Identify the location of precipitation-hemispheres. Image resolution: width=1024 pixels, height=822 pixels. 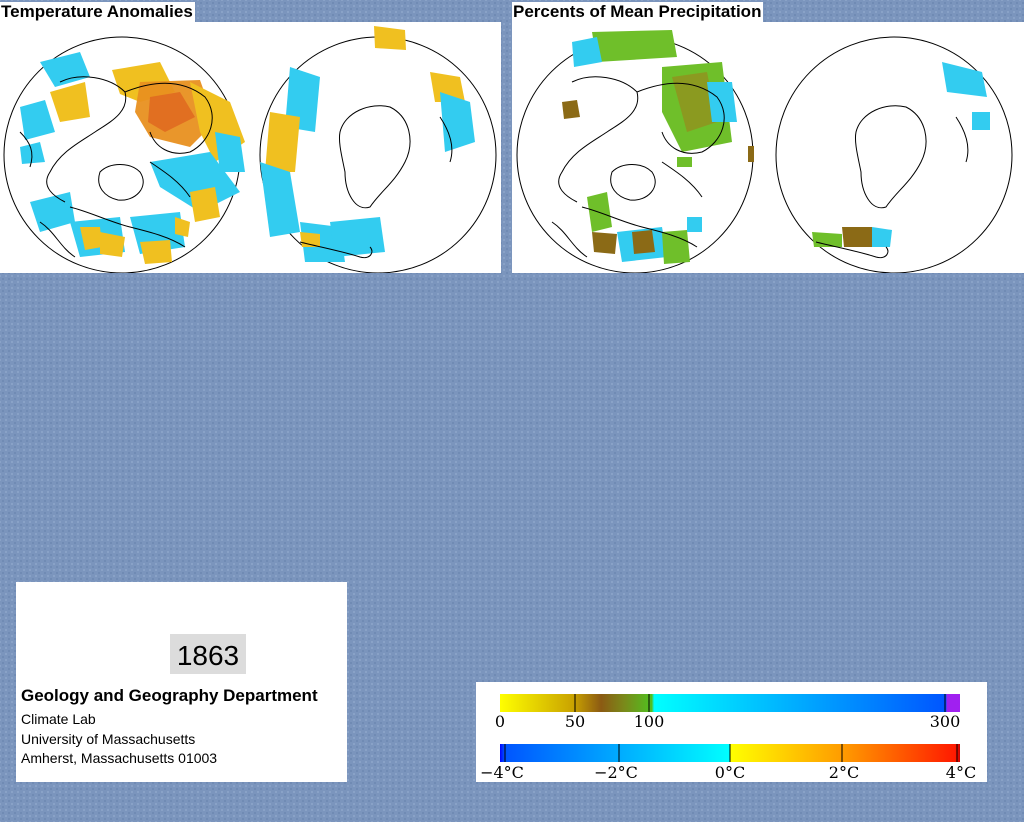
(764, 151).